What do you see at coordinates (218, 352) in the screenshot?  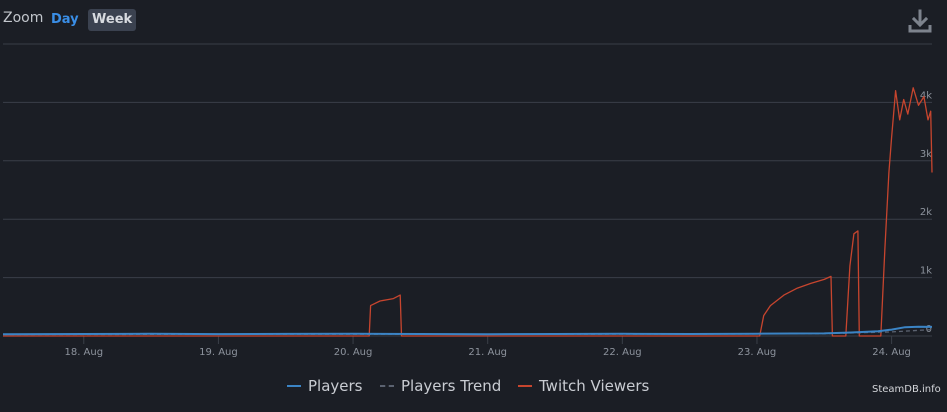 I see `x-tick-label: 19. Aug` at bounding box center [218, 352].